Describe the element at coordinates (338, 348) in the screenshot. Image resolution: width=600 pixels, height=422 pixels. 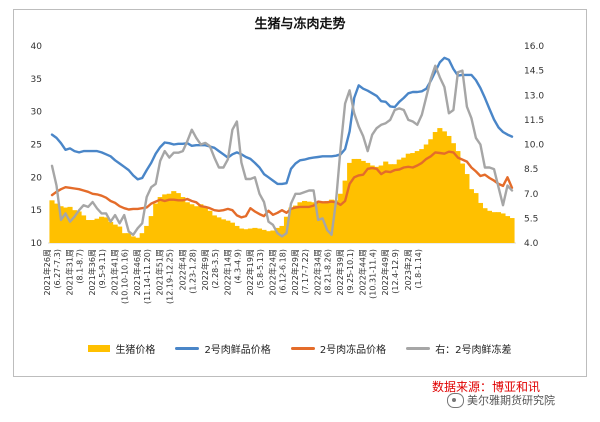
I see `legend-item-frozen-price: 2号肉冻品价格` at that location.